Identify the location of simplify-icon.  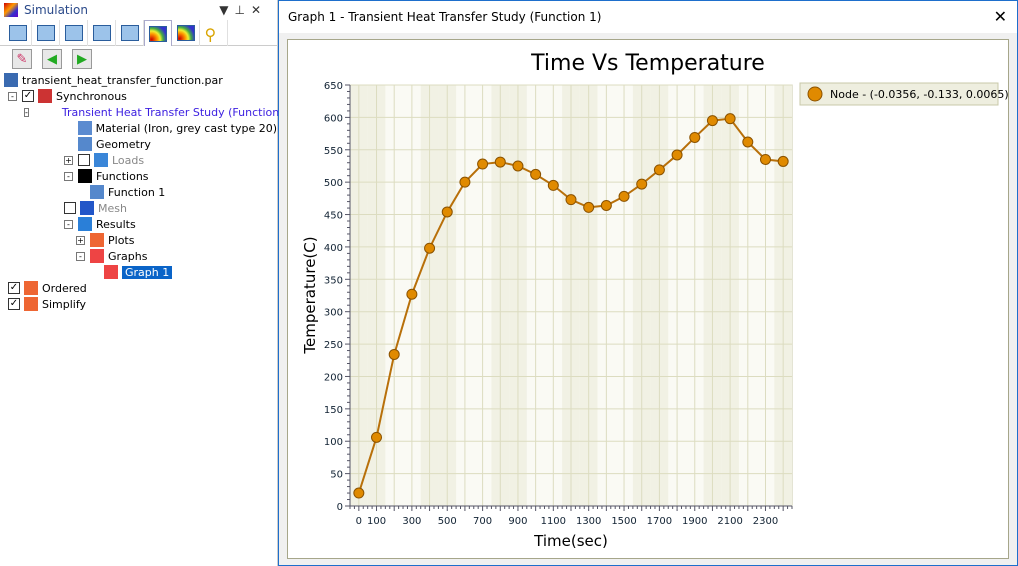
(31, 304).